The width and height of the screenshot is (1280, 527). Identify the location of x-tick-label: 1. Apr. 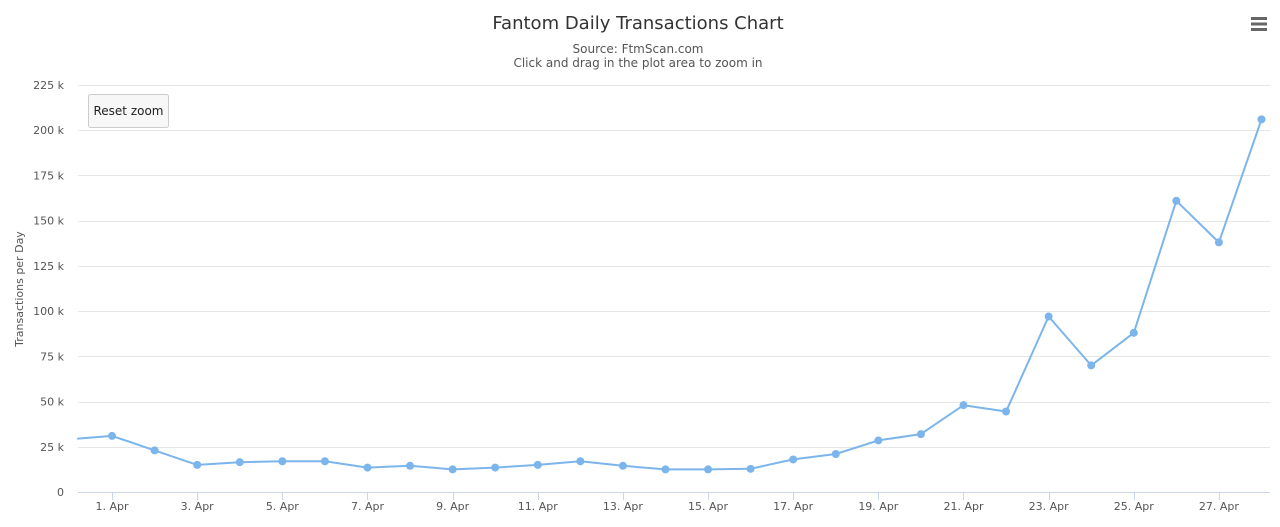
(112, 506).